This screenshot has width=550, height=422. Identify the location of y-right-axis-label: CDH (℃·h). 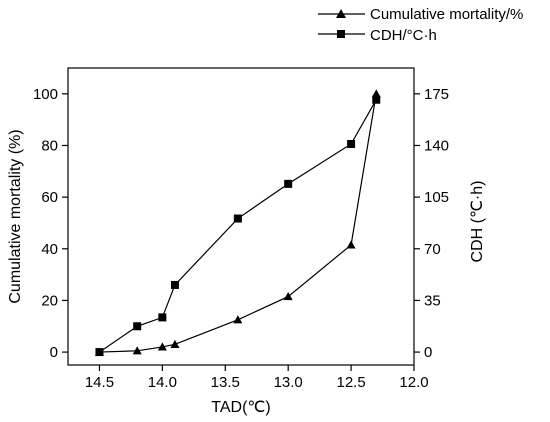
(477, 222).